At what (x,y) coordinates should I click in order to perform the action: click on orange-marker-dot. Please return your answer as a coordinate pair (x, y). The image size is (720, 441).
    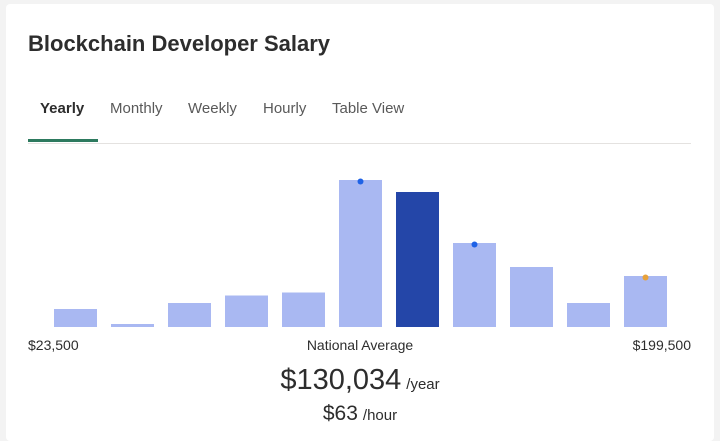
    Looking at the image, I should click on (645, 277).